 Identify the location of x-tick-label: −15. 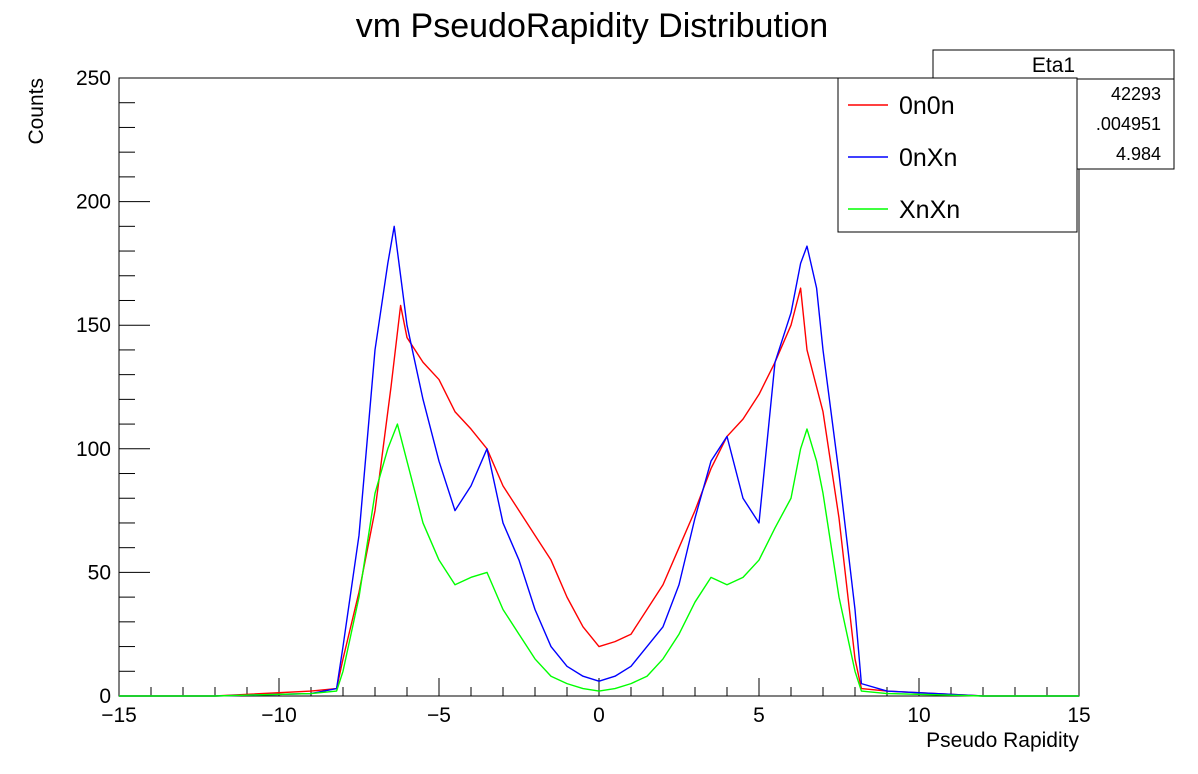
(119, 715).